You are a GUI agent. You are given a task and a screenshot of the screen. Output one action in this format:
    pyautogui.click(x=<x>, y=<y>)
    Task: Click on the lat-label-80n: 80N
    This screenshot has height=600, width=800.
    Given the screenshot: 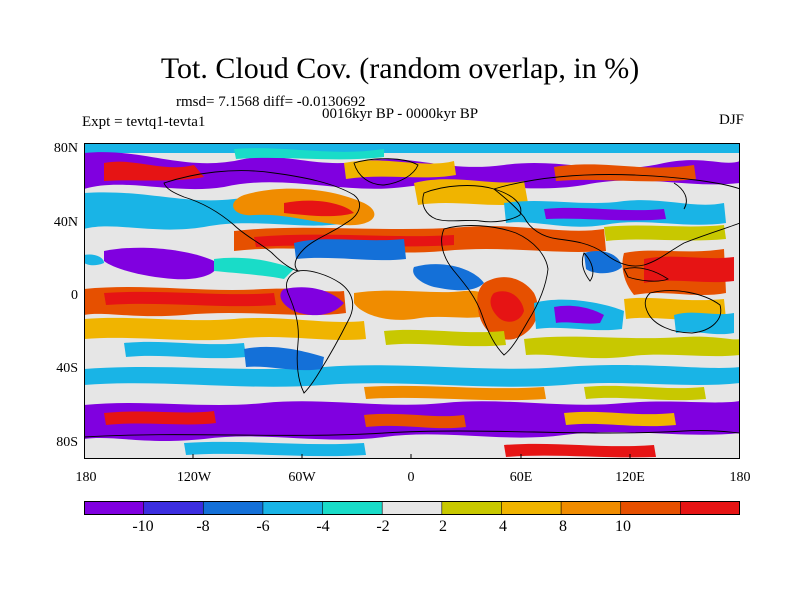 What is the action you would take?
    pyautogui.click(x=65, y=148)
    